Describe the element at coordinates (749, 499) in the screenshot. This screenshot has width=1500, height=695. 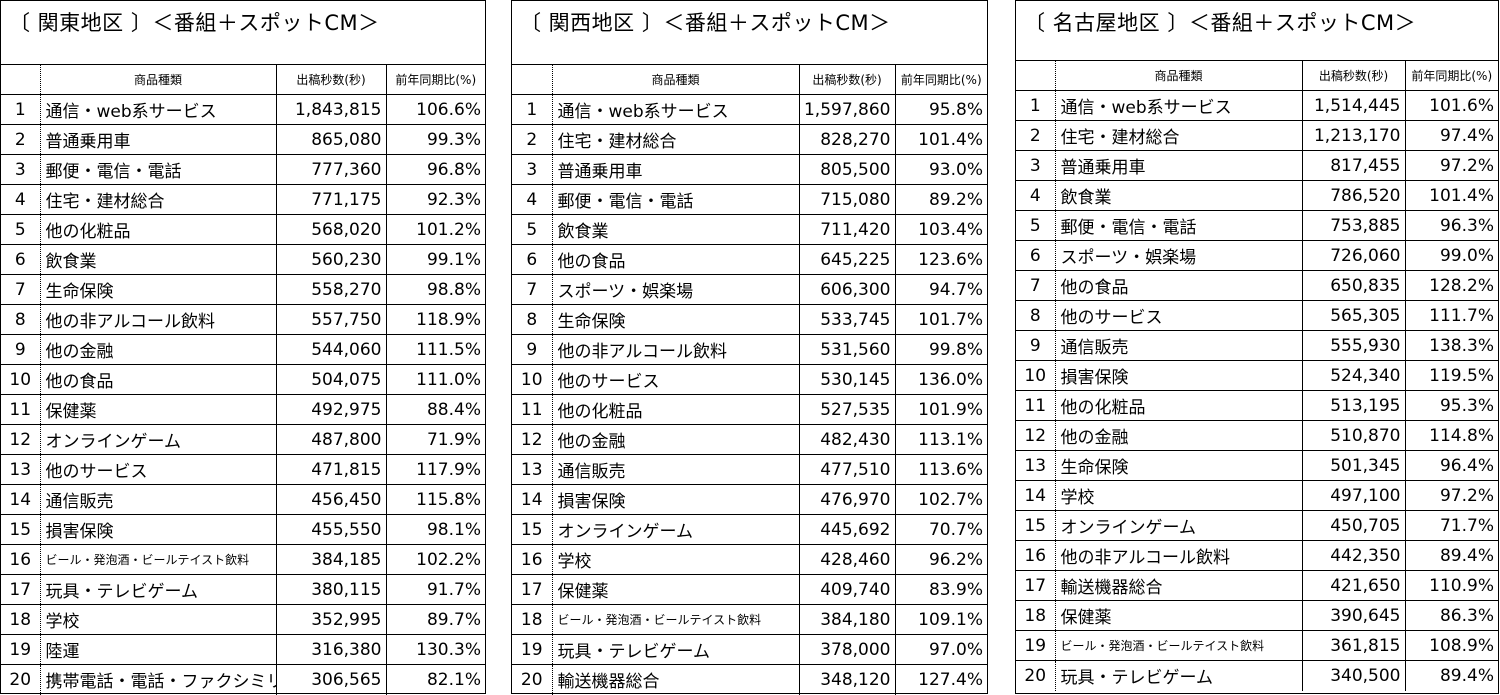
I see `table-row: 14 損害保険 476,970 102.7%` at that location.